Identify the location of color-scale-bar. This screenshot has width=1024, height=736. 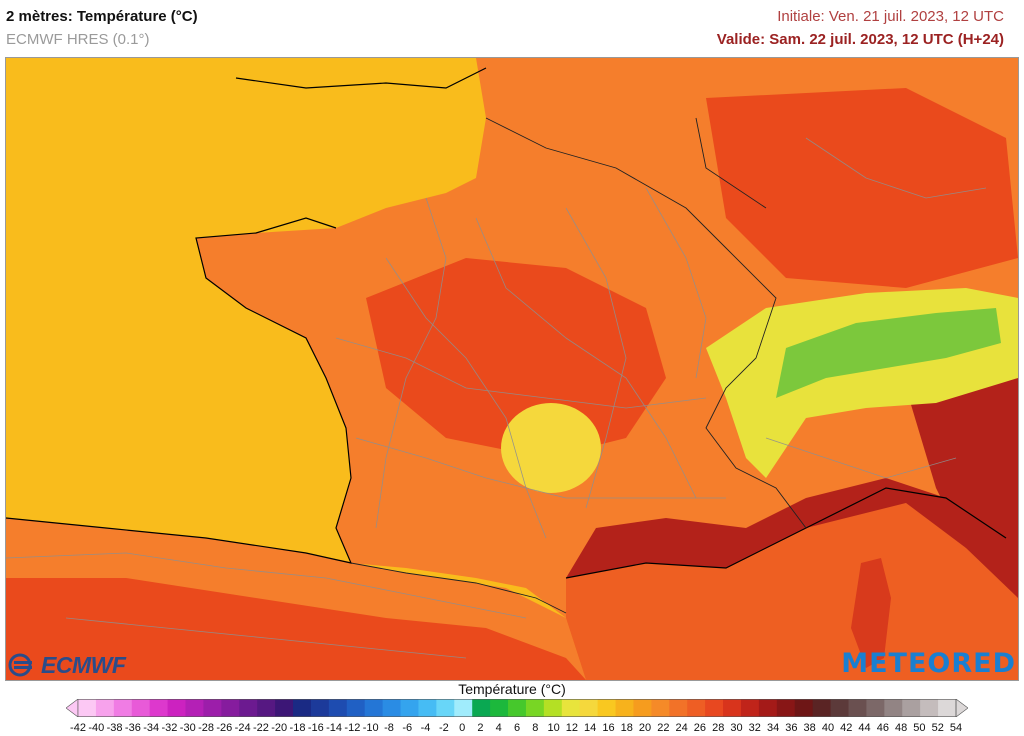
(517, 708).